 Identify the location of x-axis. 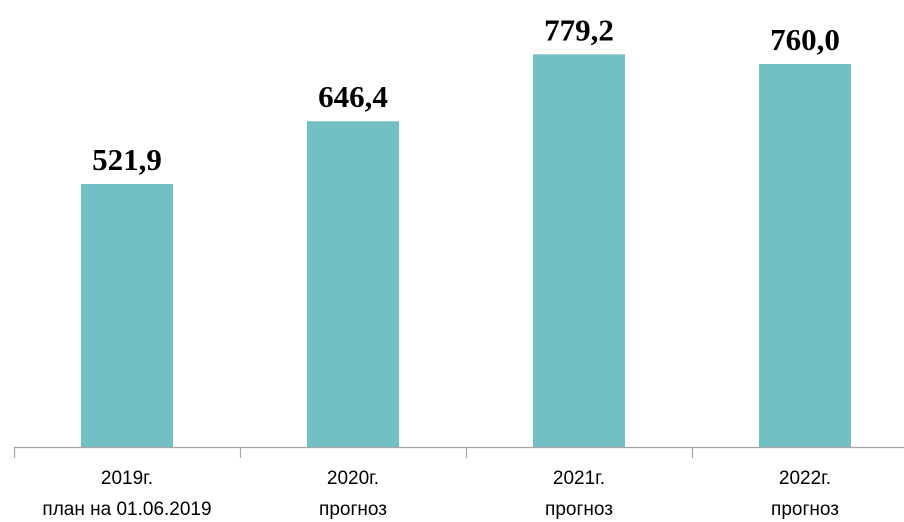
(458, 452).